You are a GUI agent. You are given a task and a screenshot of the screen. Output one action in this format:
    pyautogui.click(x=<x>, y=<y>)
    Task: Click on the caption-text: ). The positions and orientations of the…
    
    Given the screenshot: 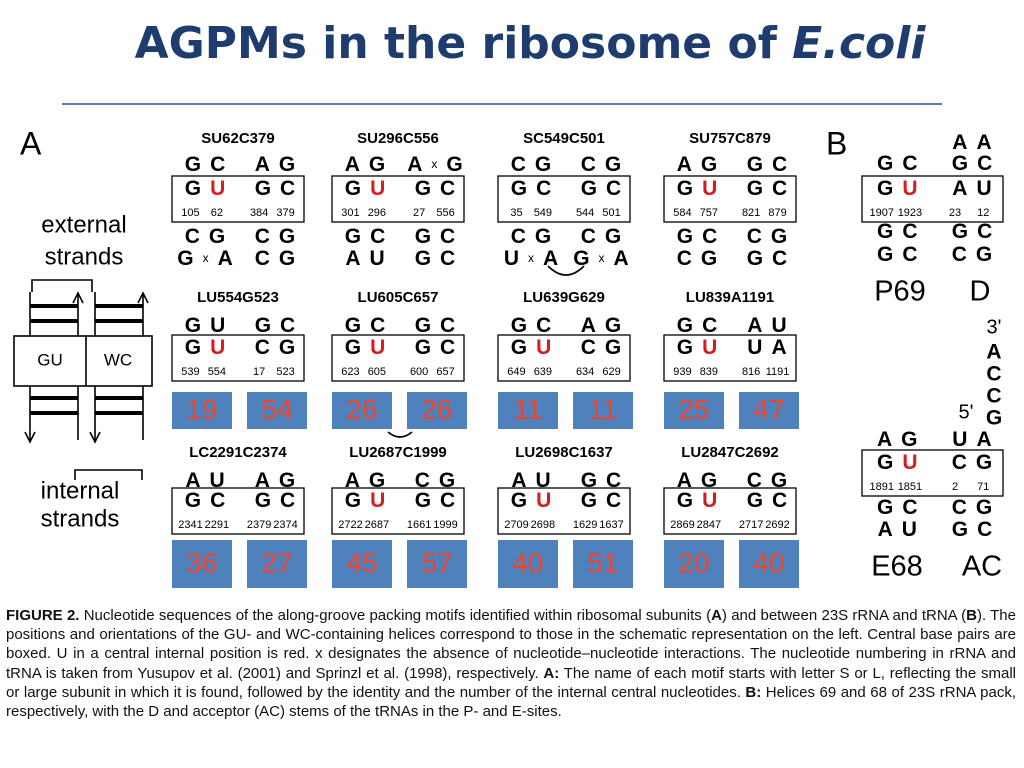 What is the action you would take?
    pyautogui.click(x=511, y=644)
    